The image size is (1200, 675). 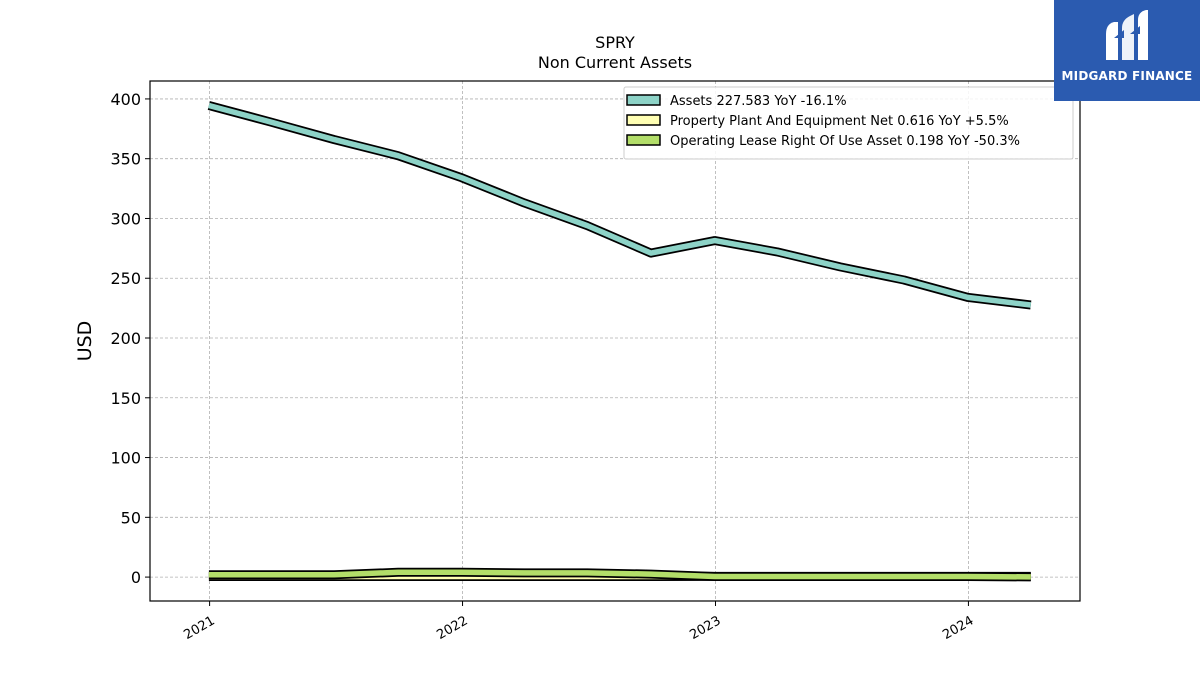 What do you see at coordinates (125, 338) in the screenshot?
I see `y-tick-label: 200` at bounding box center [125, 338].